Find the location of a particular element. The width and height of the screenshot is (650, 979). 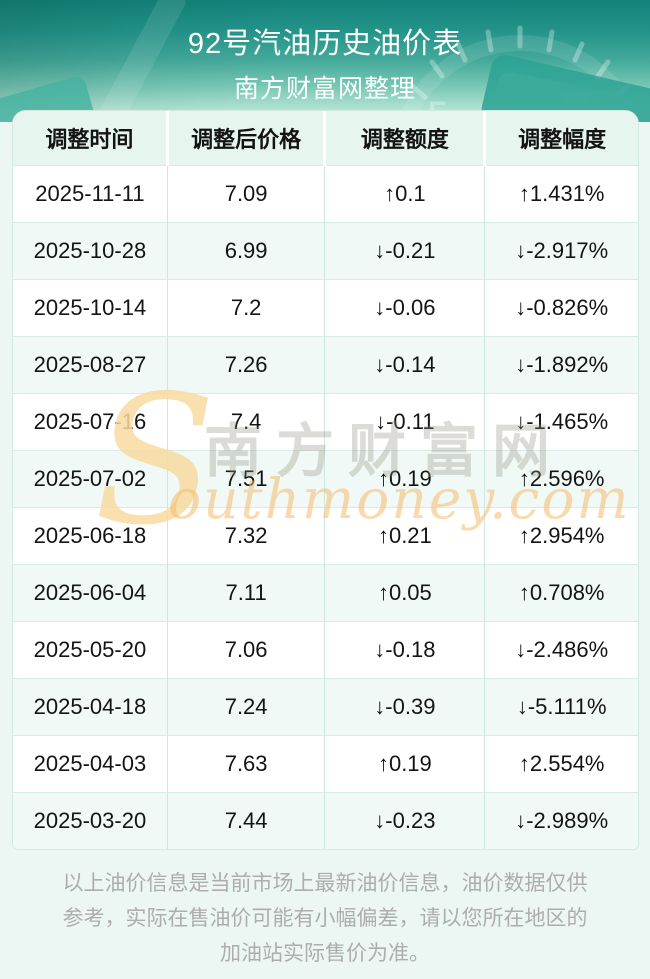

cell-adjust-date: 2025-04-18 is located at coordinates (90, 707).